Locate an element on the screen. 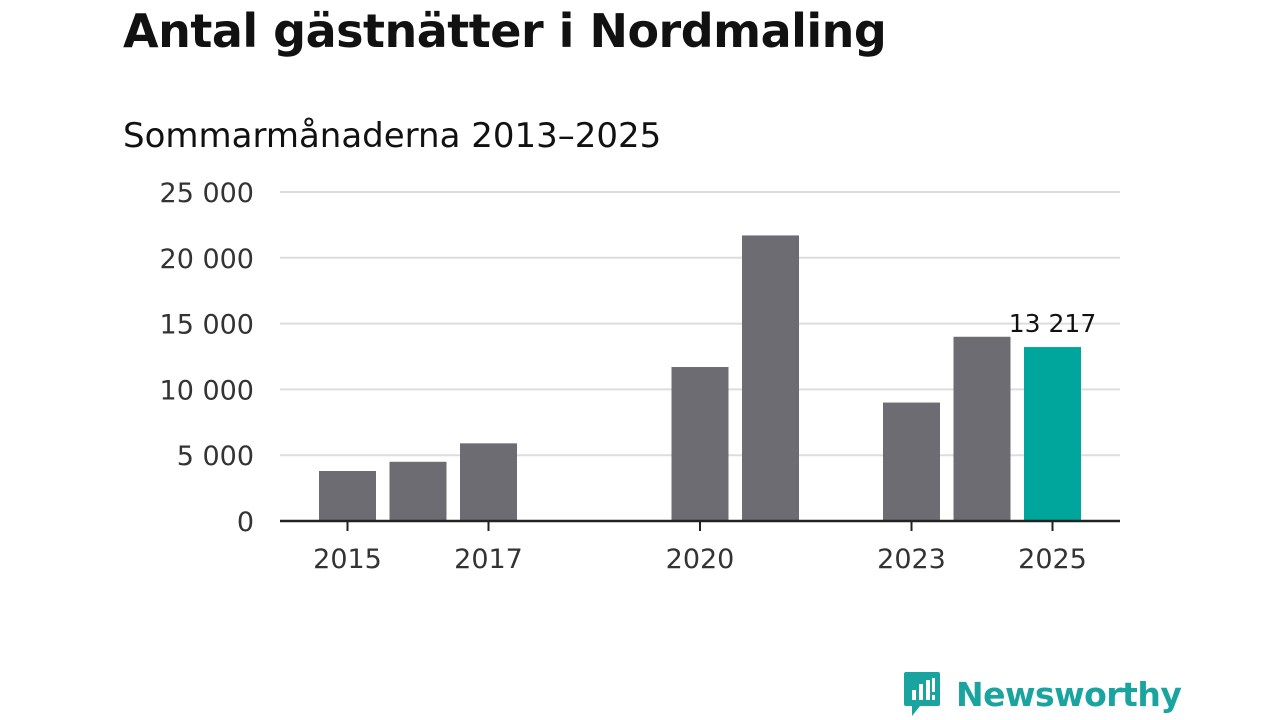 The width and height of the screenshot is (1280, 720). x-tick-label: 2020 is located at coordinates (700, 559).